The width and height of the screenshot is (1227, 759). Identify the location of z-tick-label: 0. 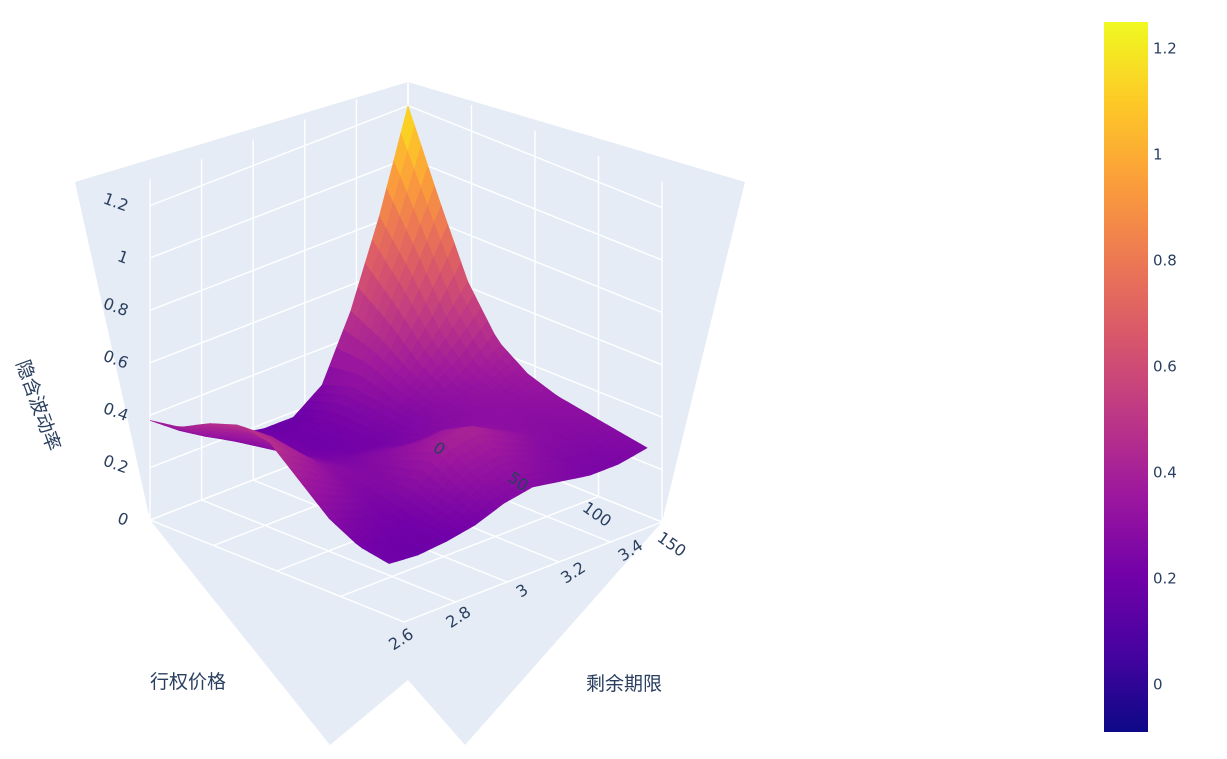
(123, 518).